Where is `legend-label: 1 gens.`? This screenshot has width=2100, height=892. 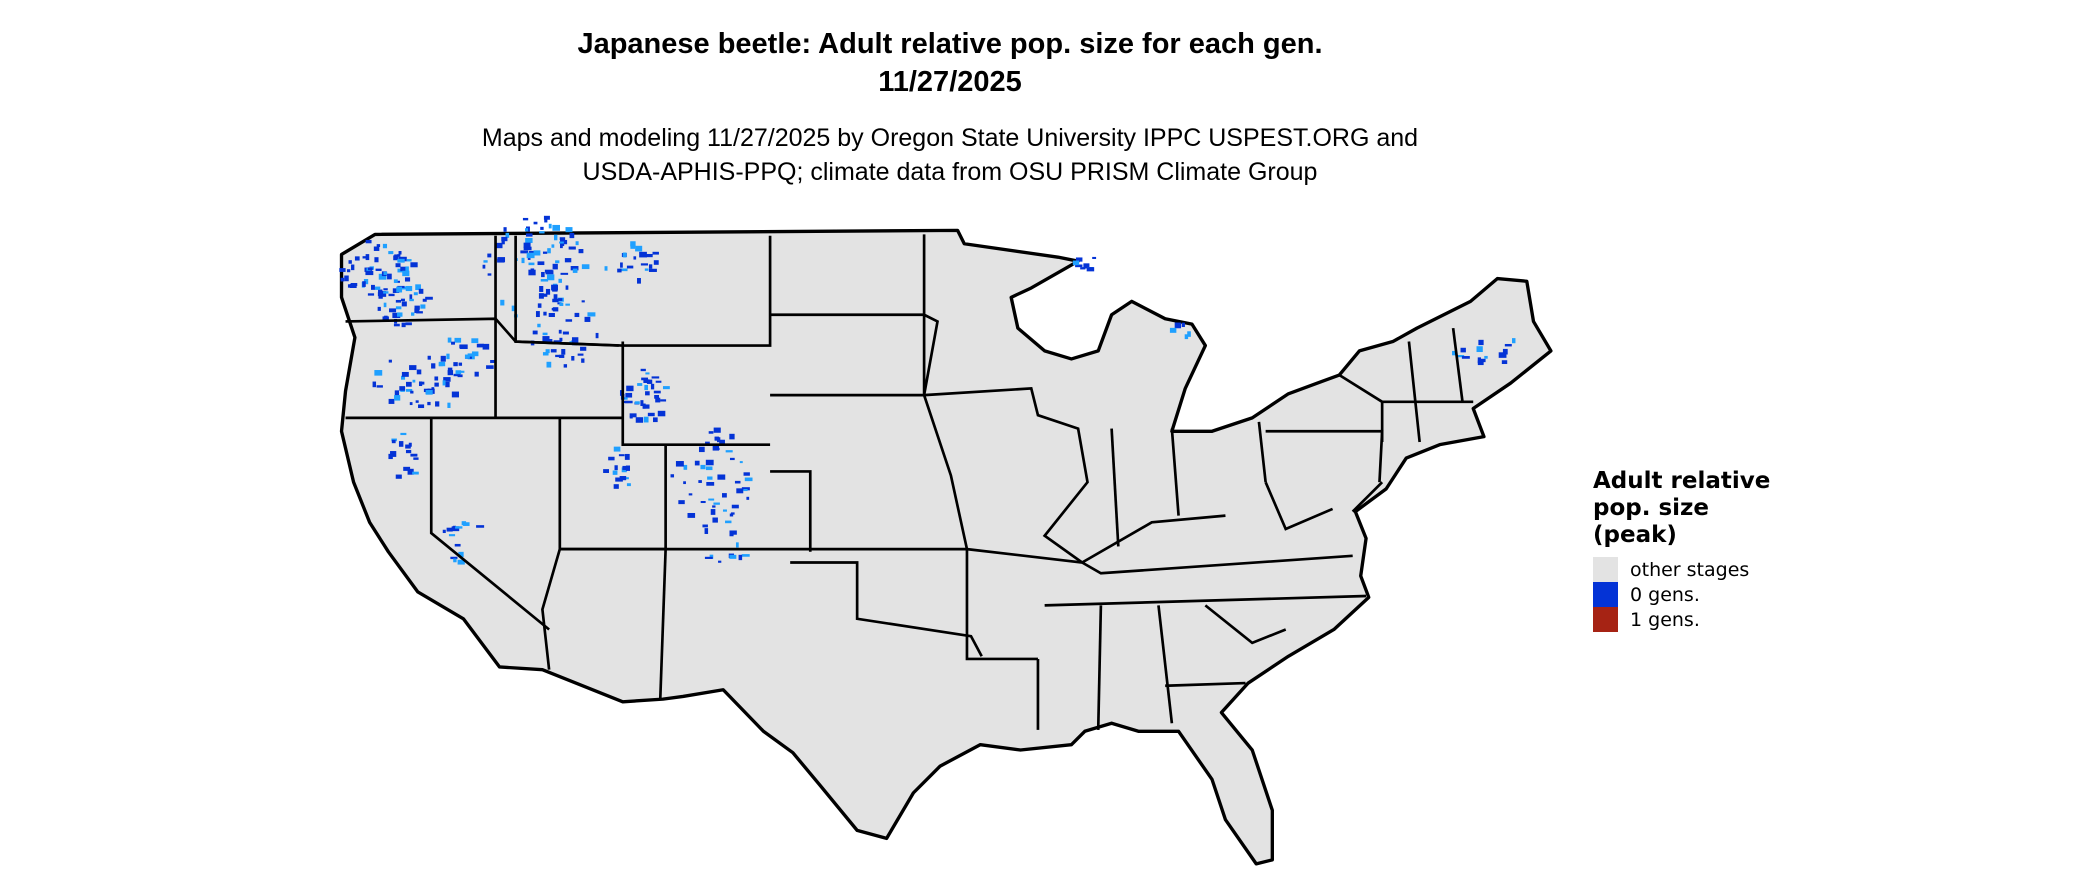 legend-label: 1 gens. is located at coordinates (1665, 619).